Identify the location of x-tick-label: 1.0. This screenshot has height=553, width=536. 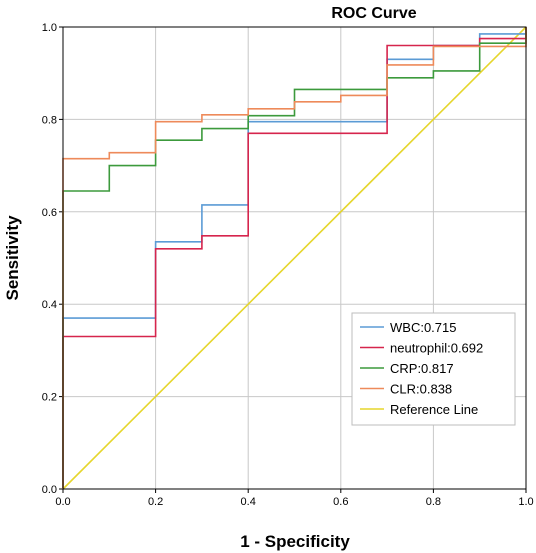
(525, 502).